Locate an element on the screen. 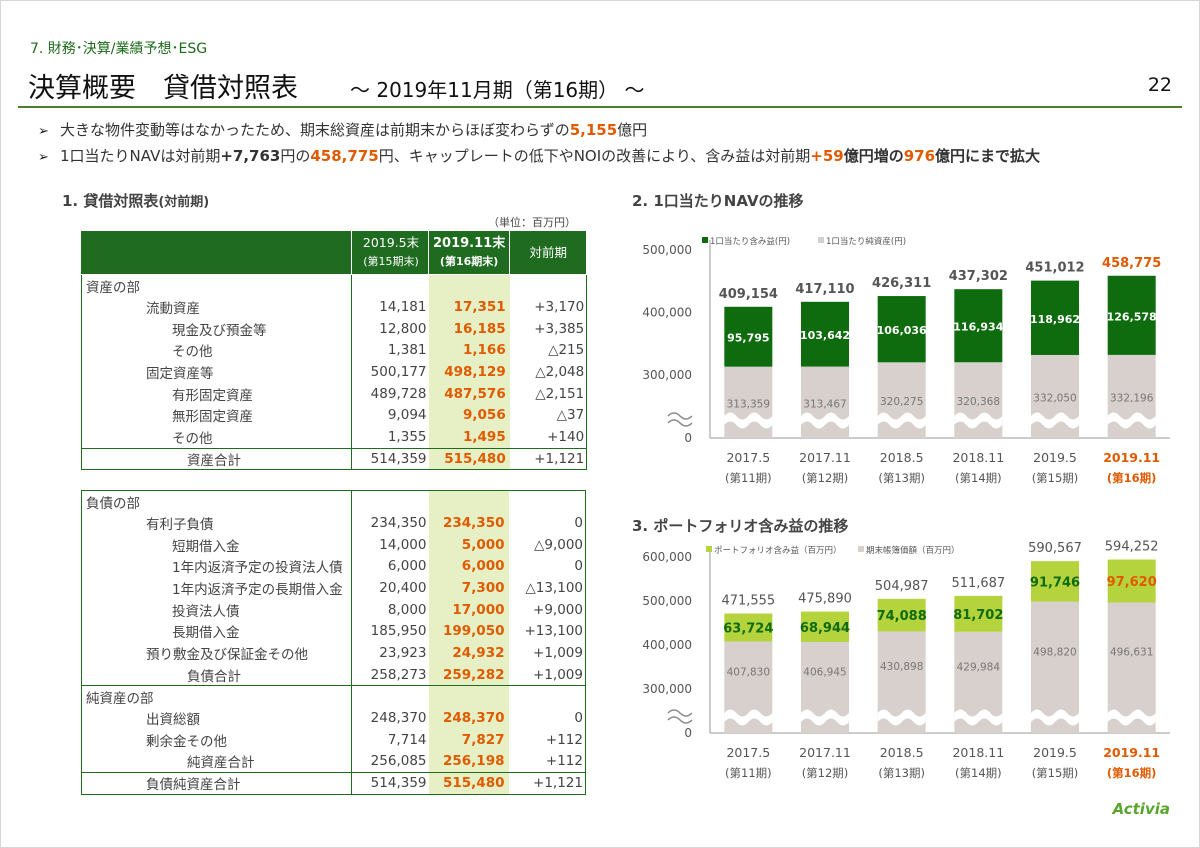 The width and height of the screenshot is (1200, 848). prev-value: 514,359 is located at coordinates (390, 783).